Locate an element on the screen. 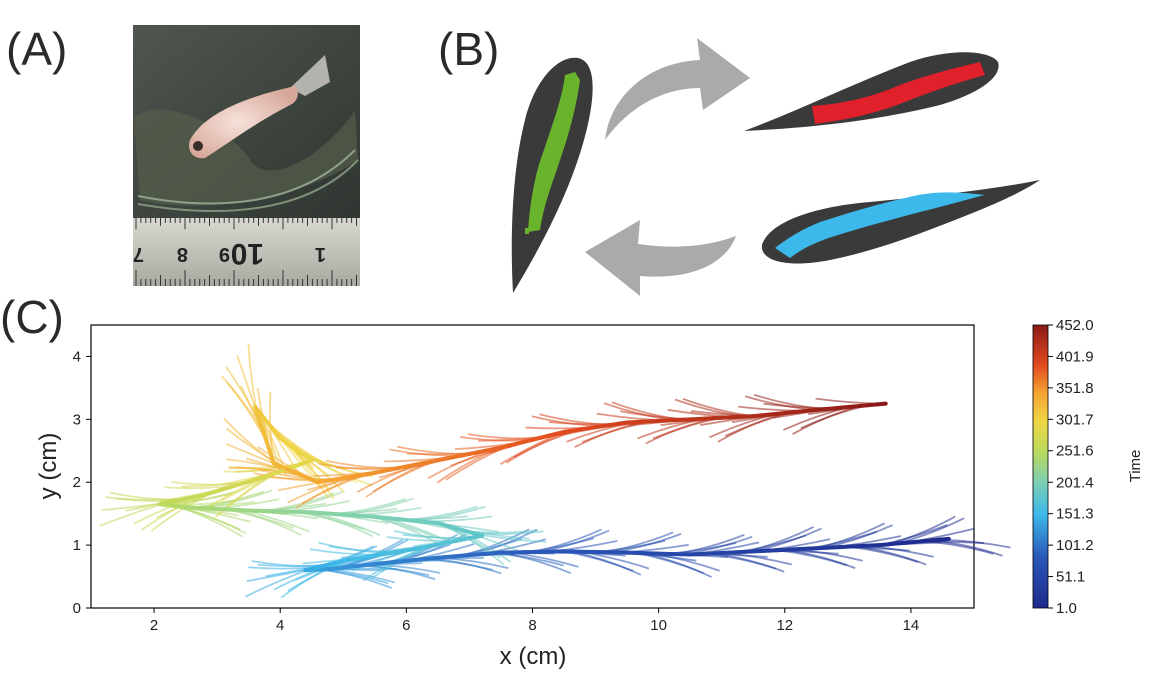 Image resolution: width=1157 pixels, height=675 pixels. x-tick-label: 14 is located at coordinates (911, 625).